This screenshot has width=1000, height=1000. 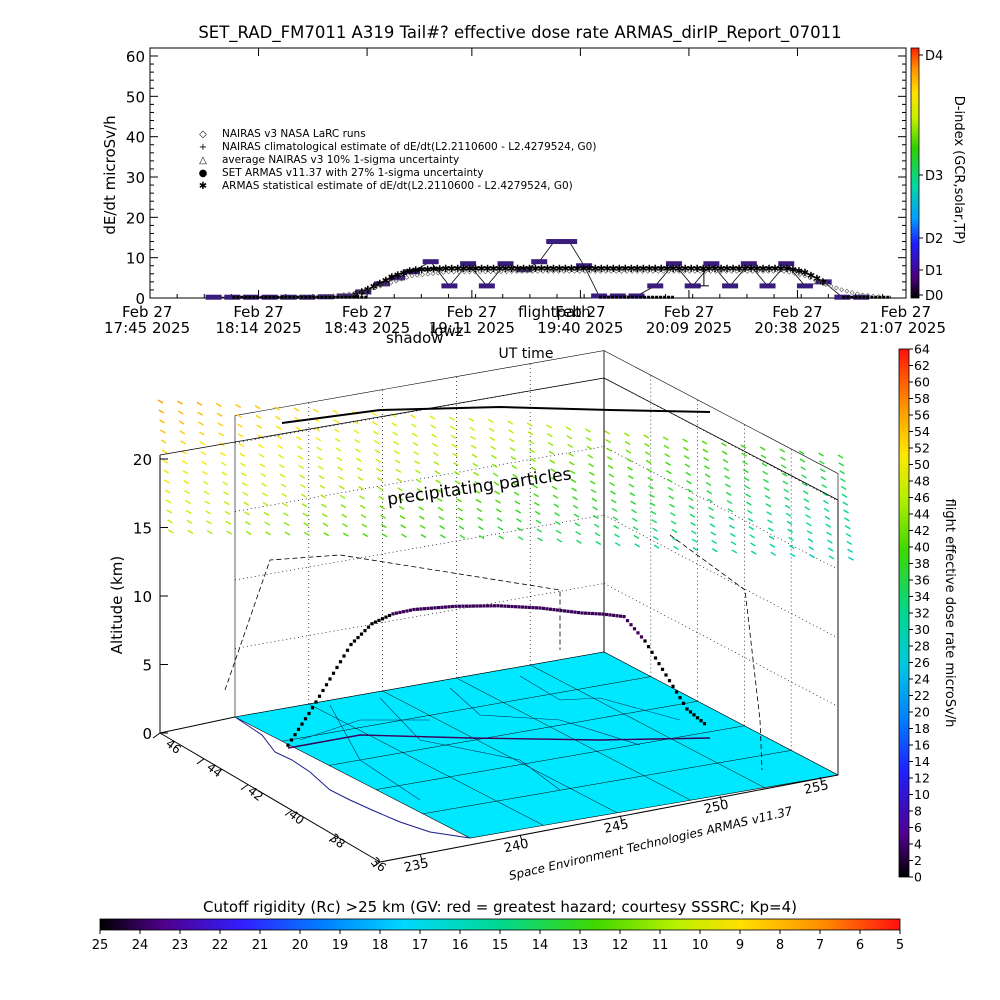 What do you see at coordinates (616, 827) in the screenshot?
I see `lon-tick-label: 245` at bounding box center [616, 827].